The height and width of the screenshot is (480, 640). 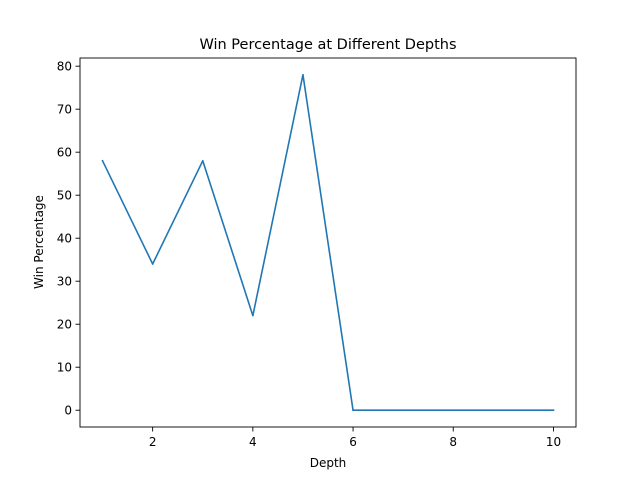 I want to click on x-tick-label: 6, so click(x=353, y=442).